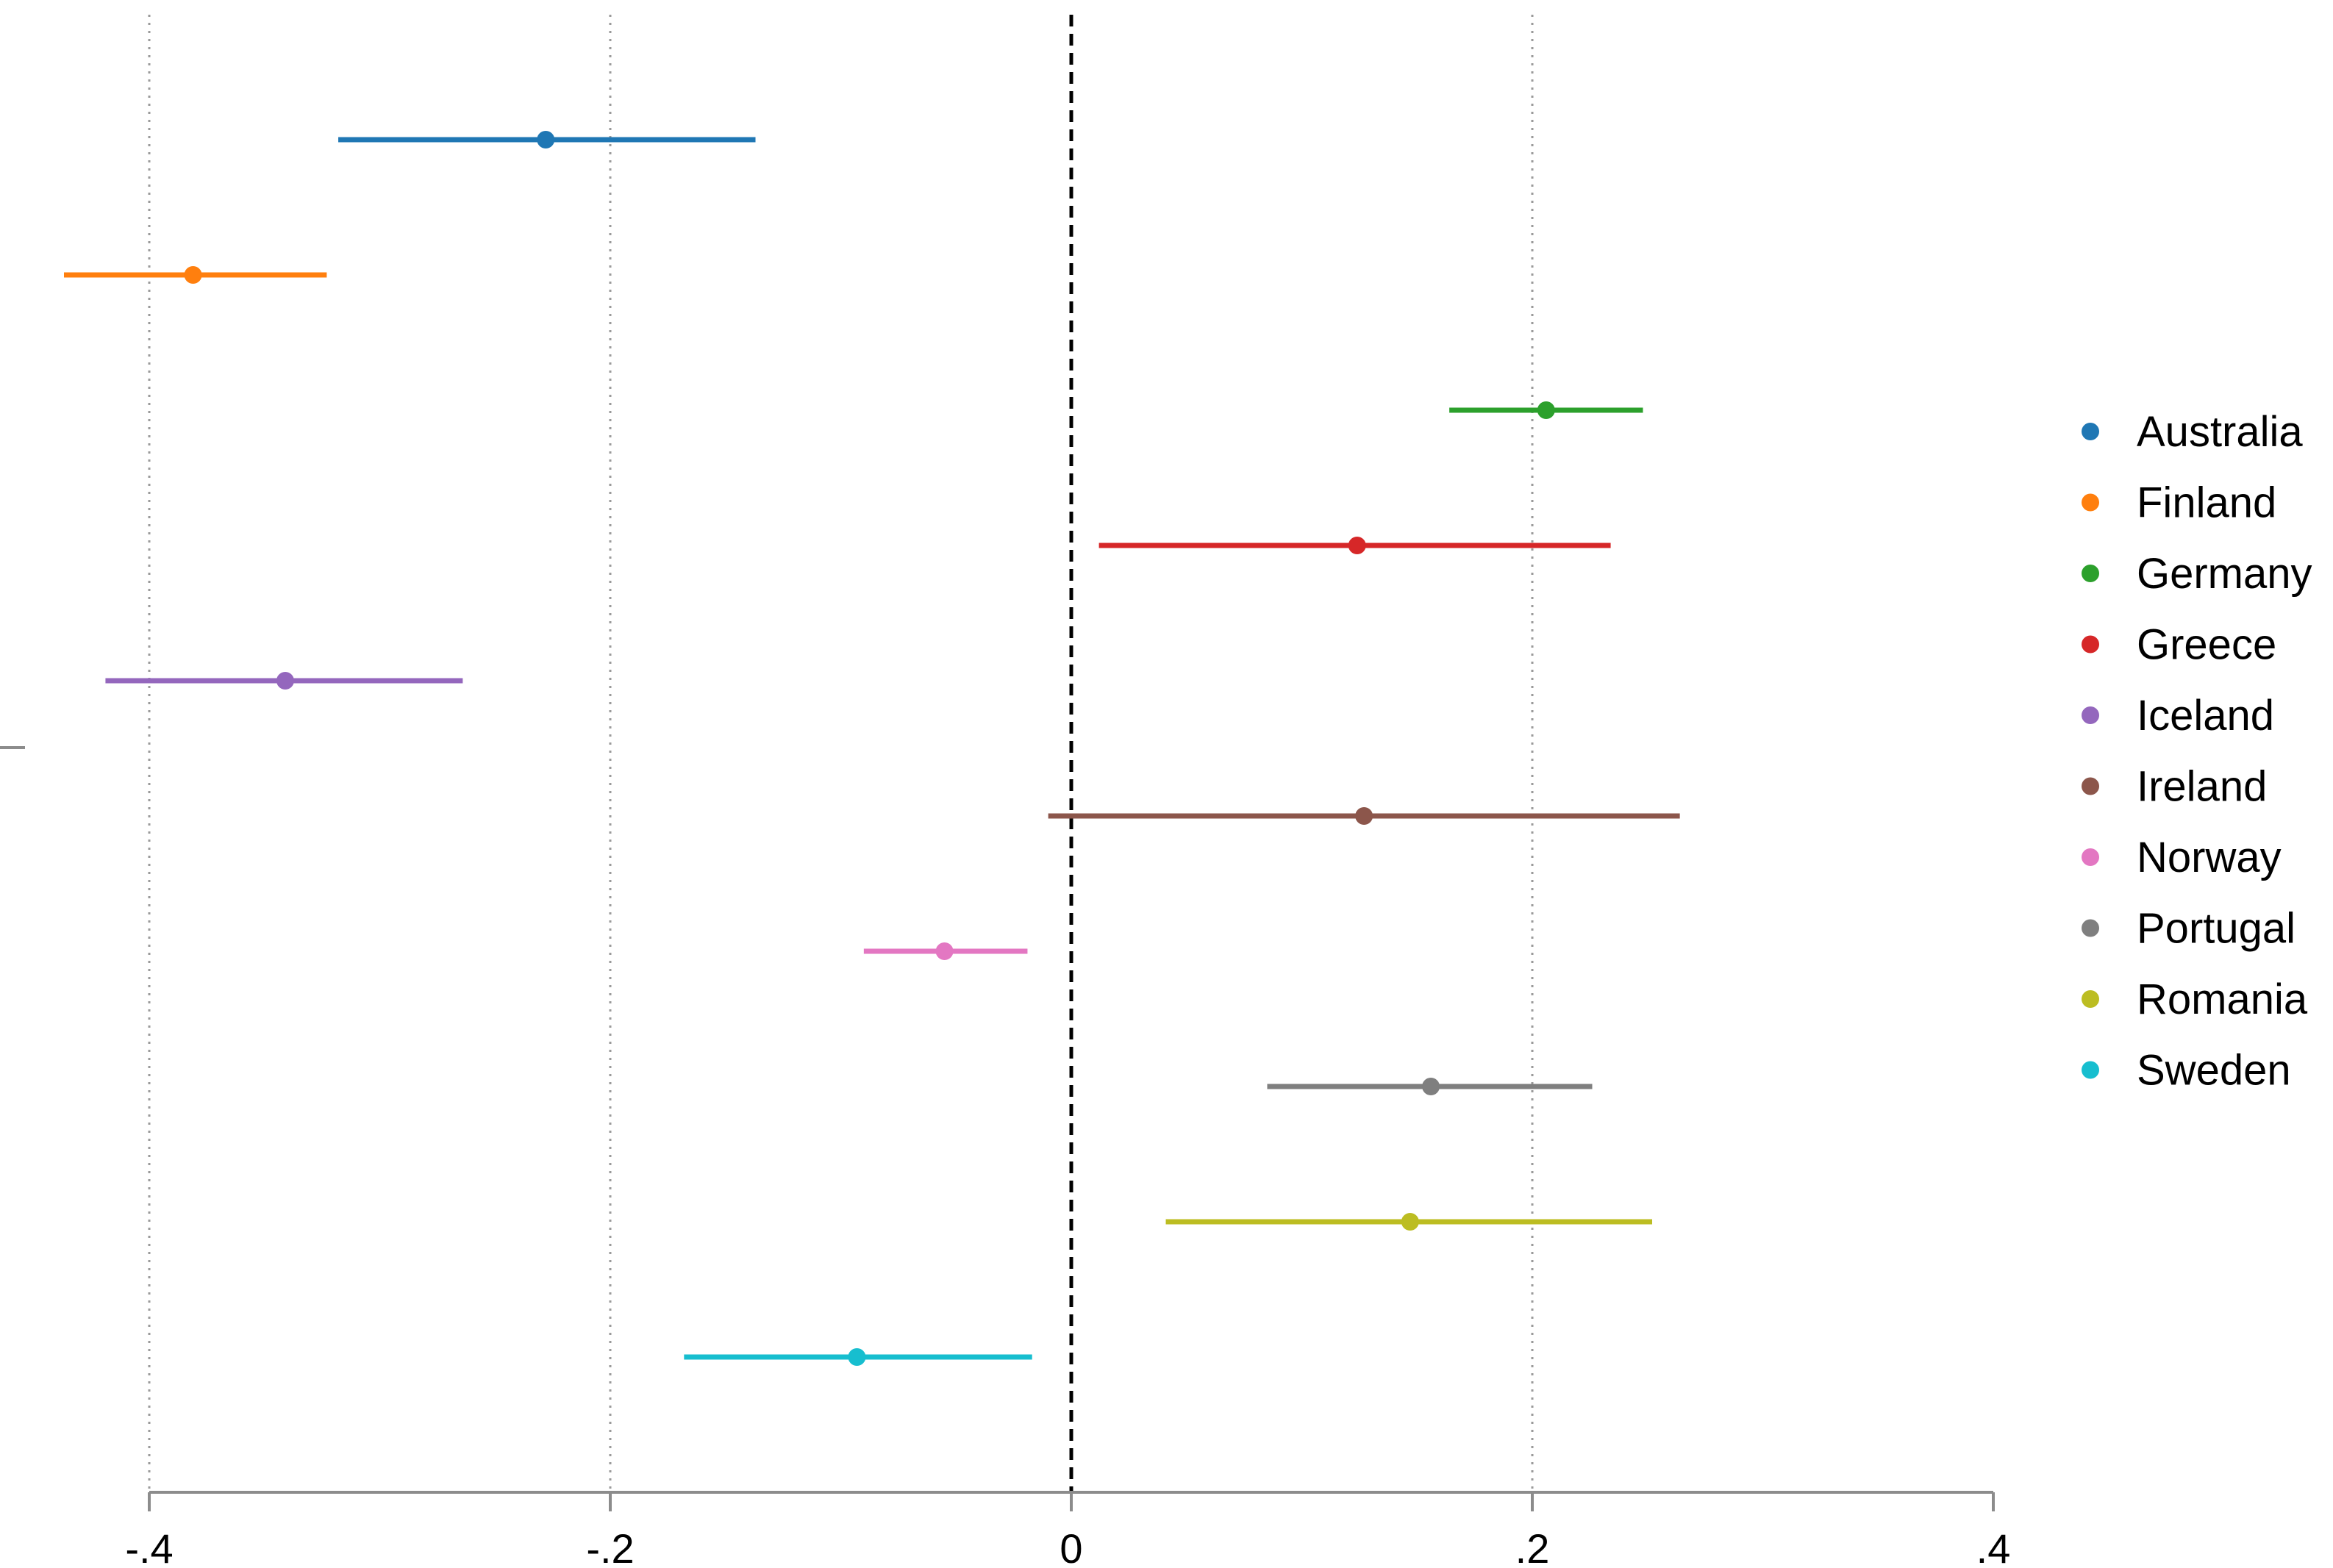 The height and width of the screenshot is (1568, 2333). I want to click on point-germany, so click(1546, 410).